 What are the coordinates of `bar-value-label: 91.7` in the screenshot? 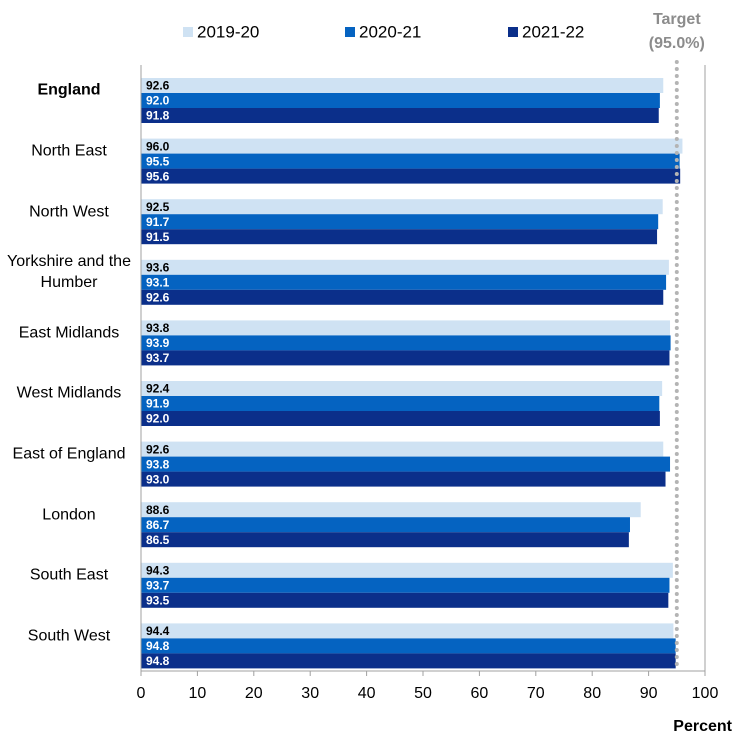 It's located at (158, 222).